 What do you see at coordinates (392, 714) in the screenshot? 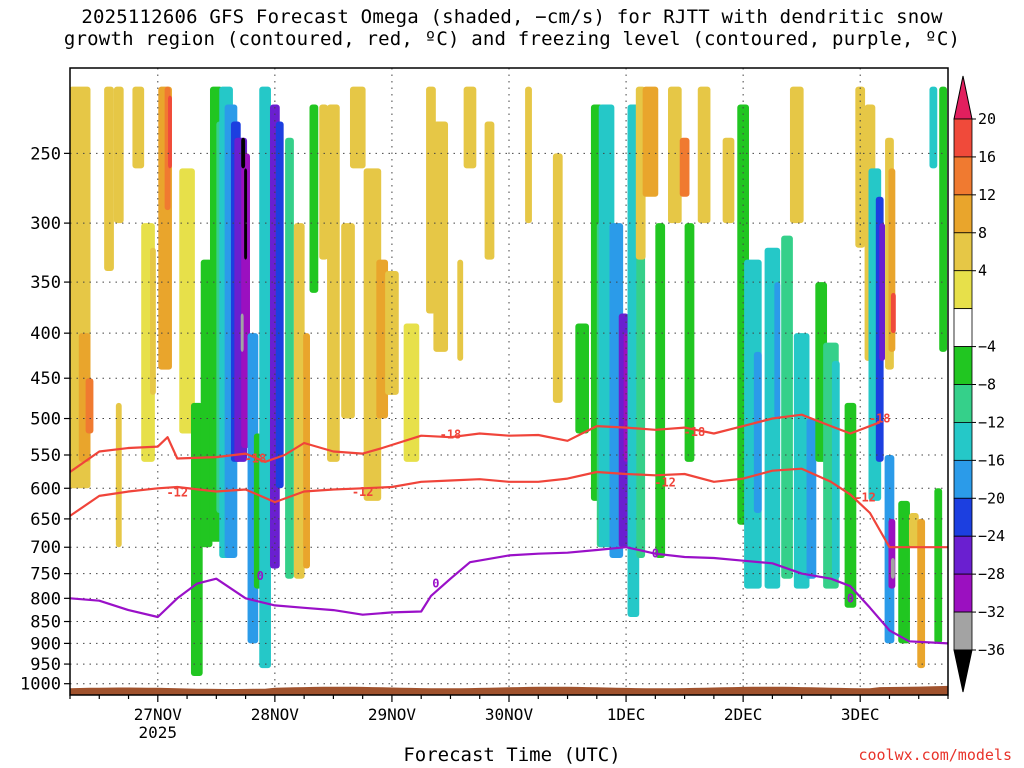
I see `x-tick-label: 29NOV` at bounding box center [392, 714].